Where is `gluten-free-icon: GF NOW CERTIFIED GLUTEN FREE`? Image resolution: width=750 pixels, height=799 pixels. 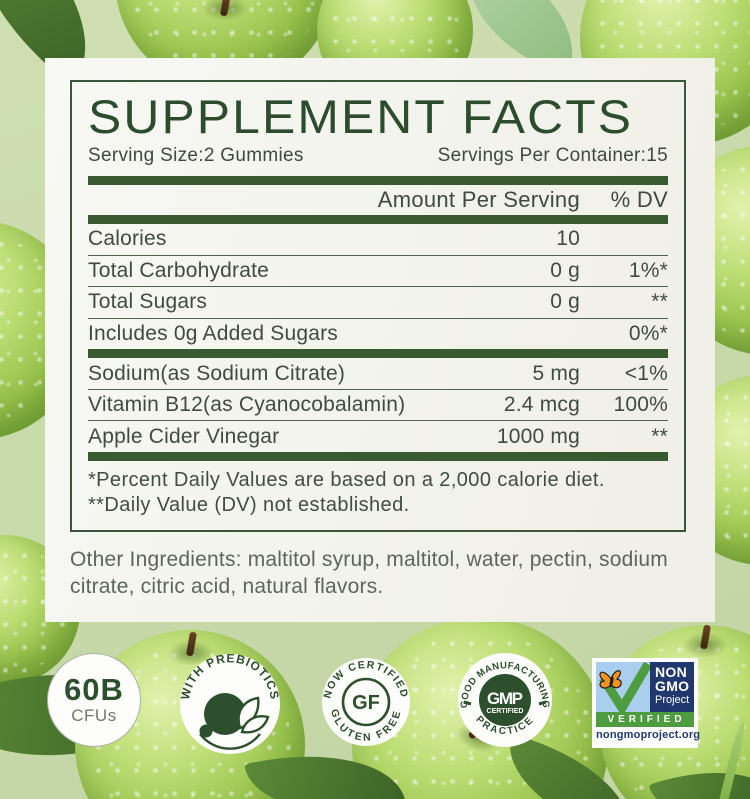 gluten-free-icon: GF NOW CERTIFIED GLUTEN FREE is located at coordinates (365, 701).